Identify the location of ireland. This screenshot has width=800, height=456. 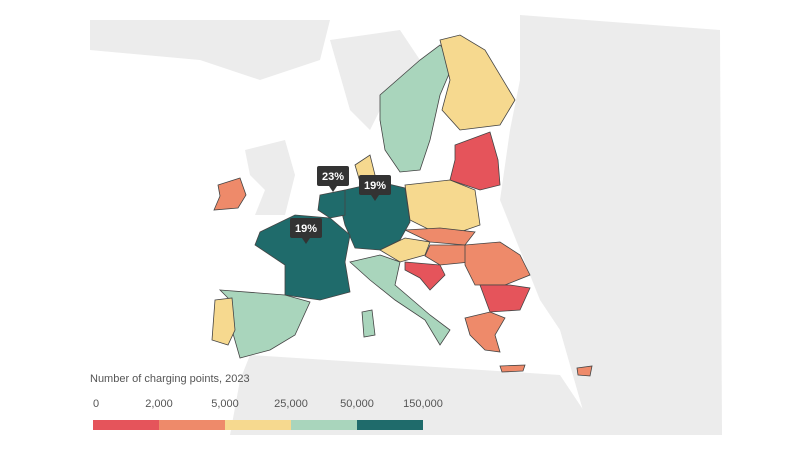
(230, 194).